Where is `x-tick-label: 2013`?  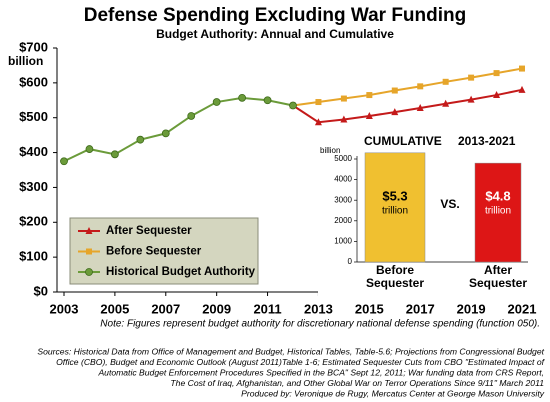 x-tick-label: 2013 is located at coordinates (318, 308).